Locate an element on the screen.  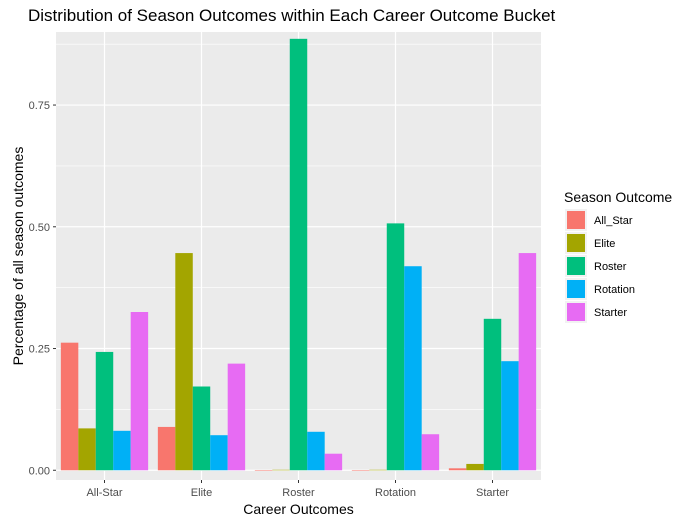
y-axis-title: Percentage of all season outcomes is located at coordinates (18, 256).